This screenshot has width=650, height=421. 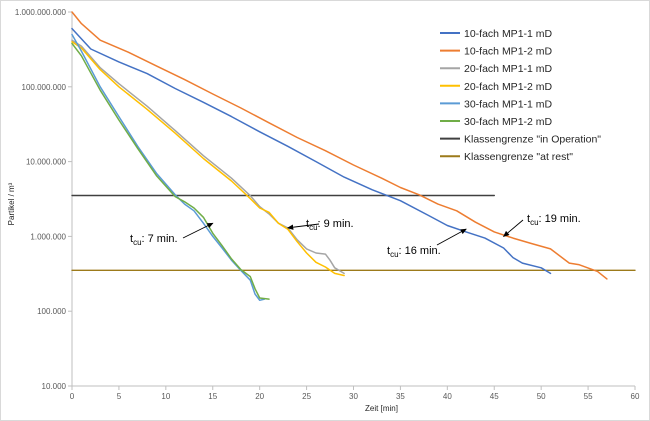 What do you see at coordinates (119, 396) in the screenshot?
I see `x-tick-label: 5` at bounding box center [119, 396].